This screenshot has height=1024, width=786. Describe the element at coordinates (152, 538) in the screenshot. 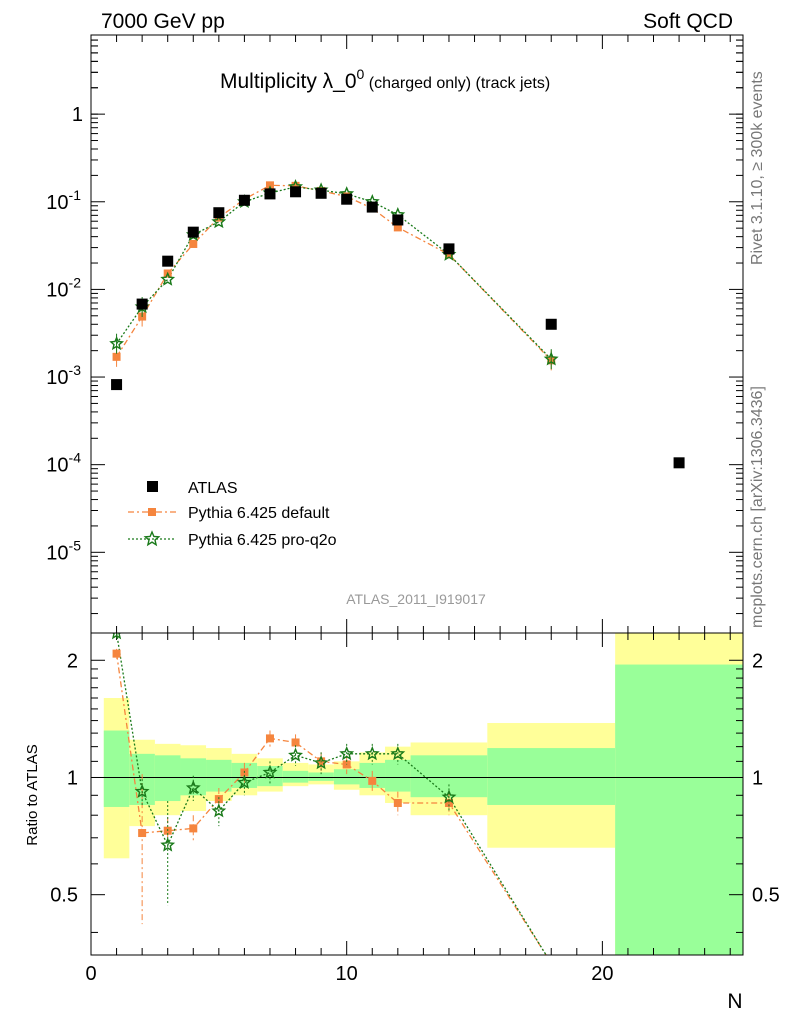

I see `legend-proq2o-marker` at that location.